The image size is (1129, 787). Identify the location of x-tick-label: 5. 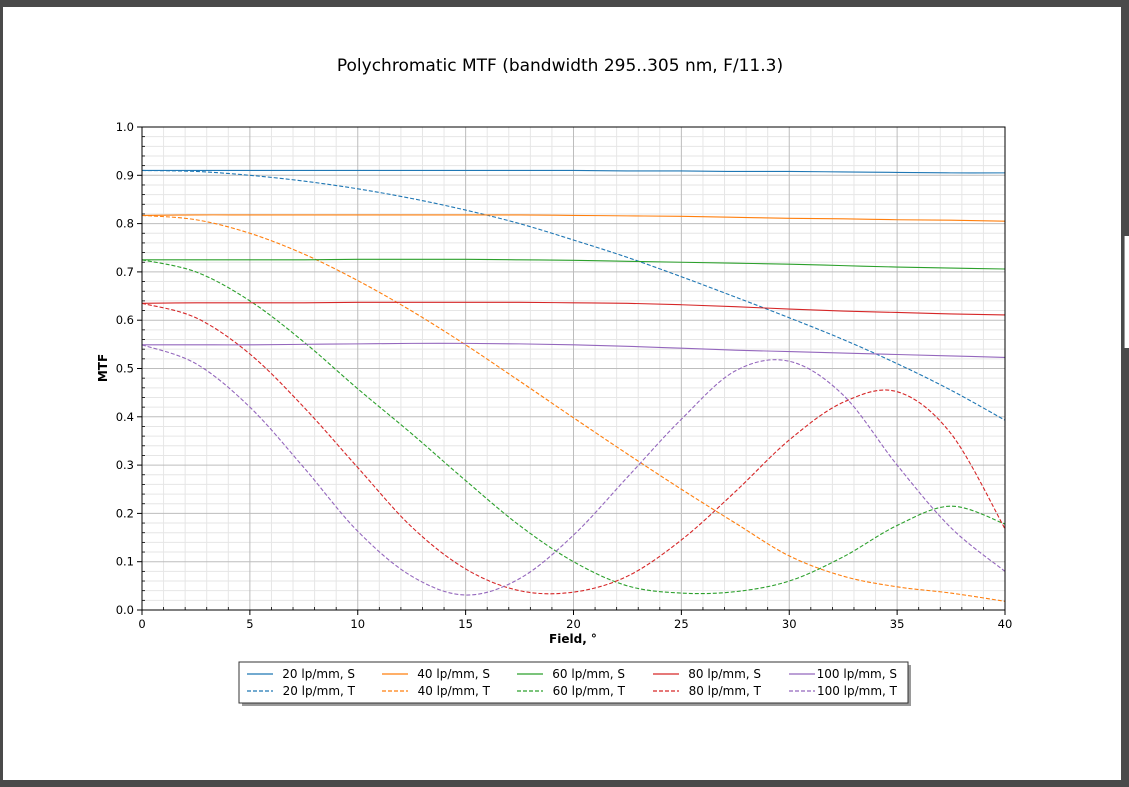
(249, 624).